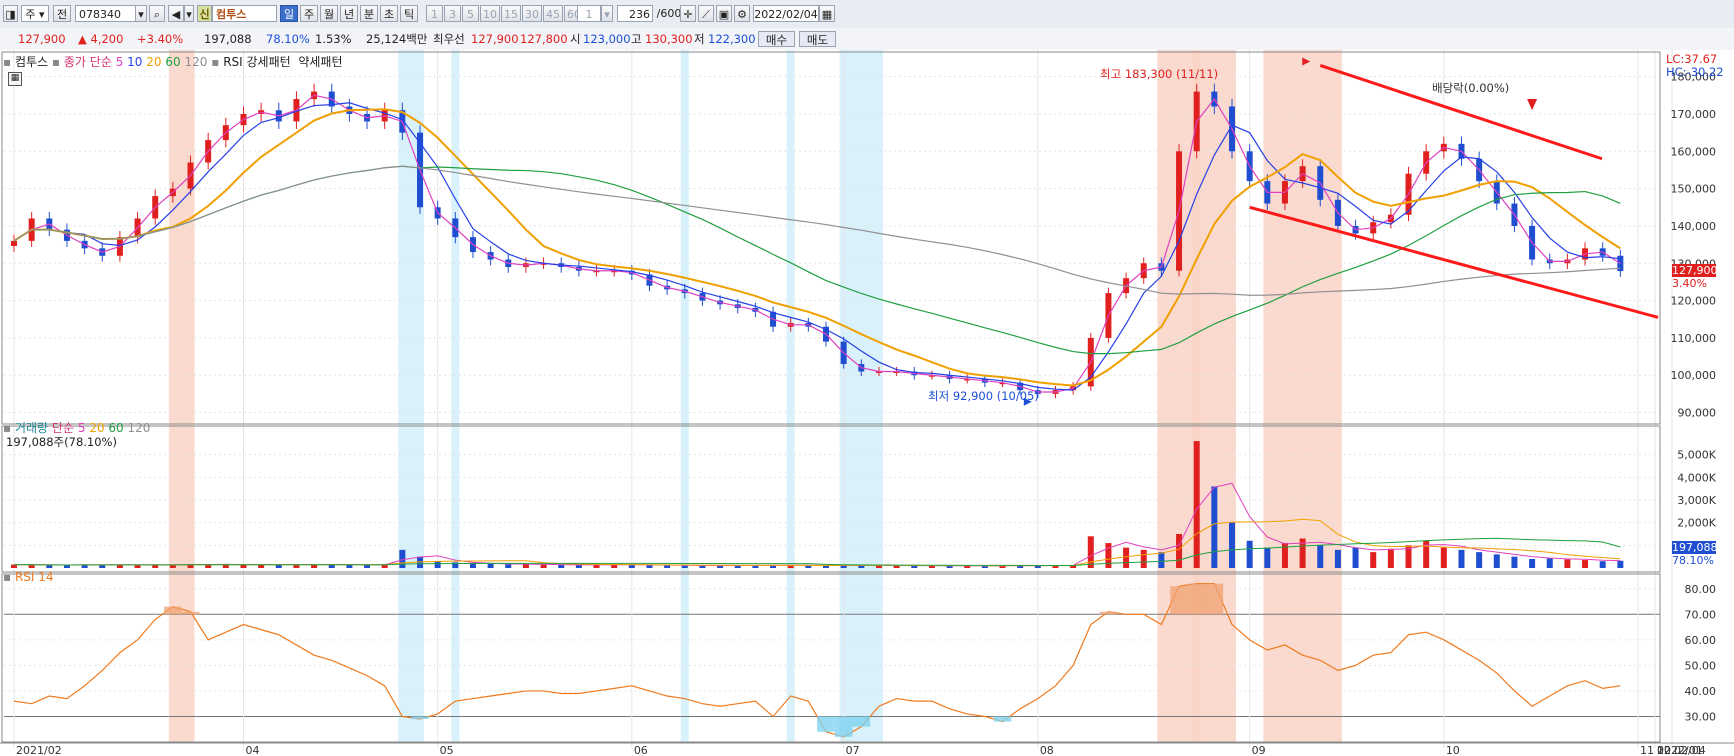  I want to click on search-icon: ⌕, so click(157, 13).